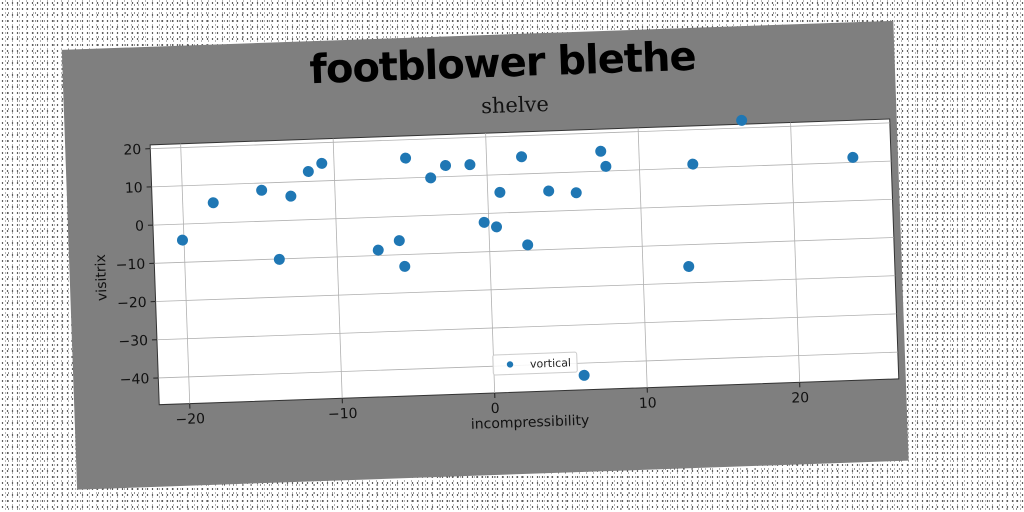 The image size is (1024, 512). Describe the element at coordinates (800, 398) in the screenshot. I see `x-tick-label: 20` at that location.